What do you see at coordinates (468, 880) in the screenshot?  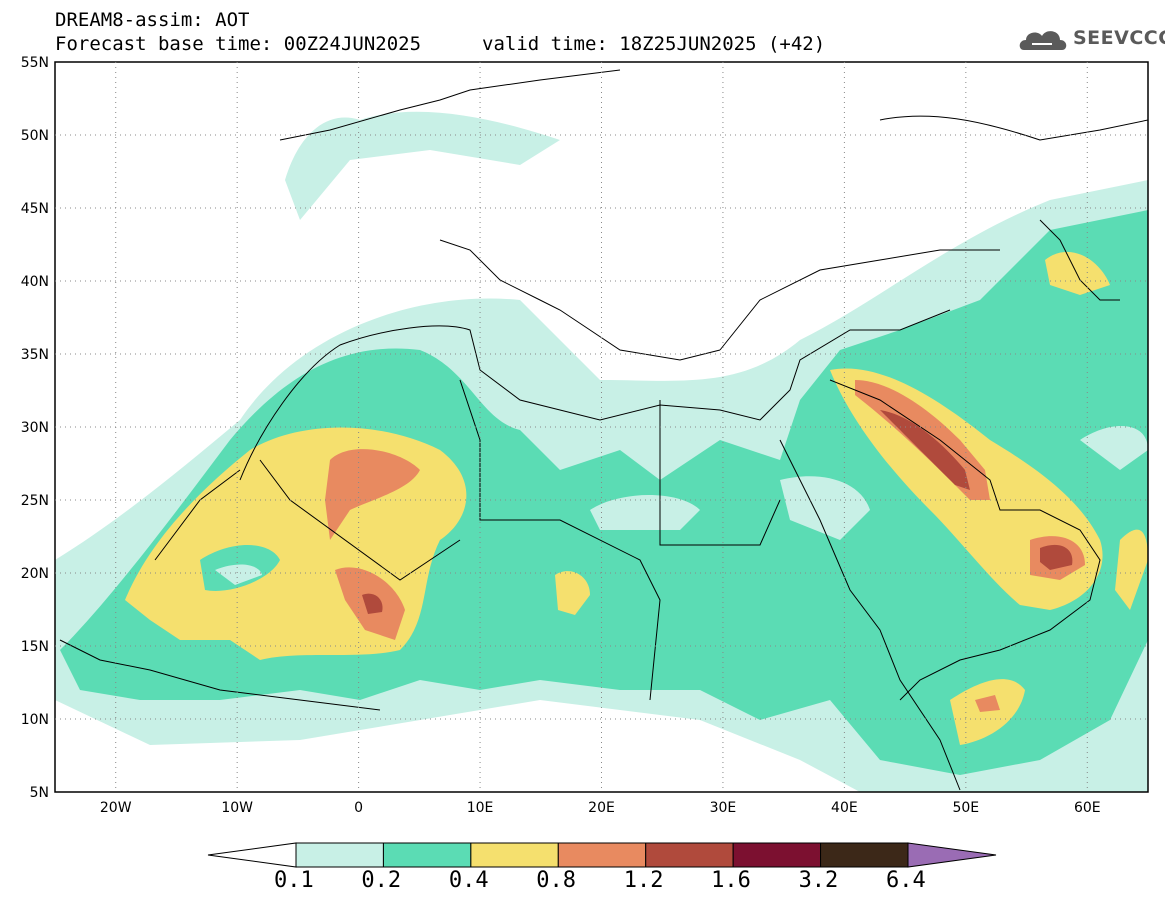 I see `colorbar-label: 0.4` at bounding box center [468, 880].